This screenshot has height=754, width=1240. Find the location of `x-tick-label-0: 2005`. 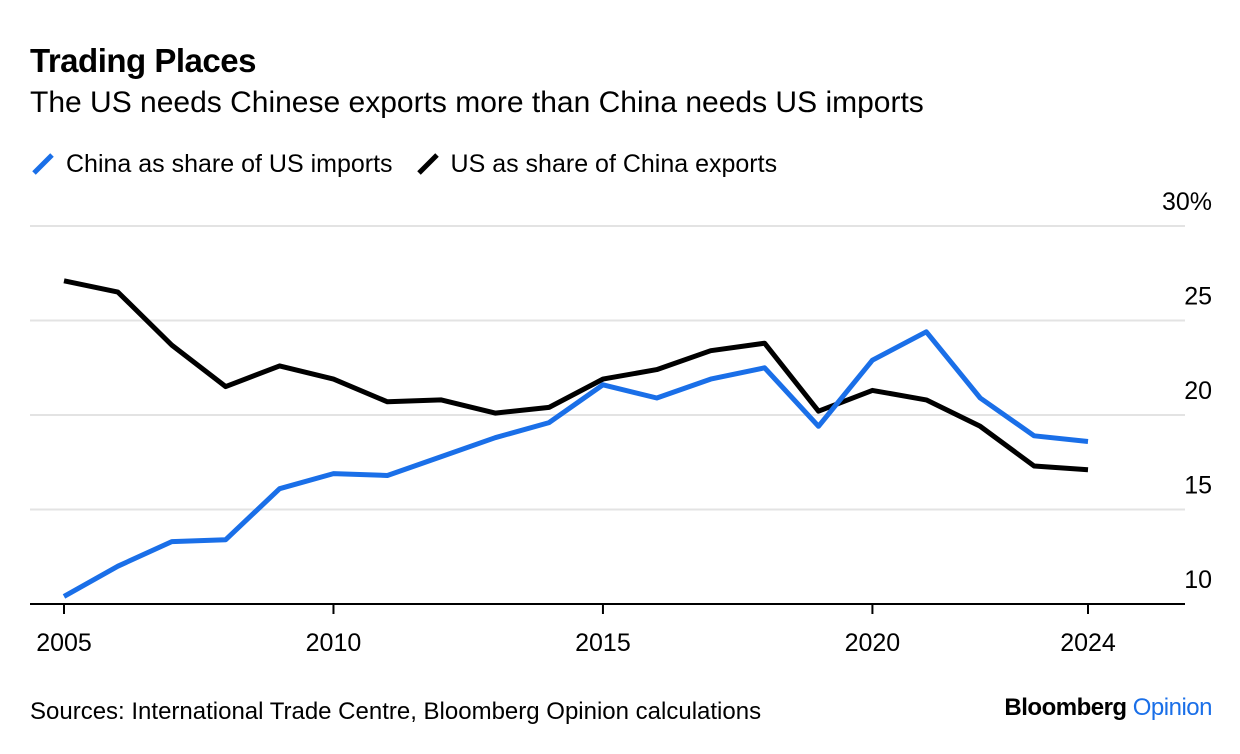

x-tick-label-0: 2005 is located at coordinates (64, 643).